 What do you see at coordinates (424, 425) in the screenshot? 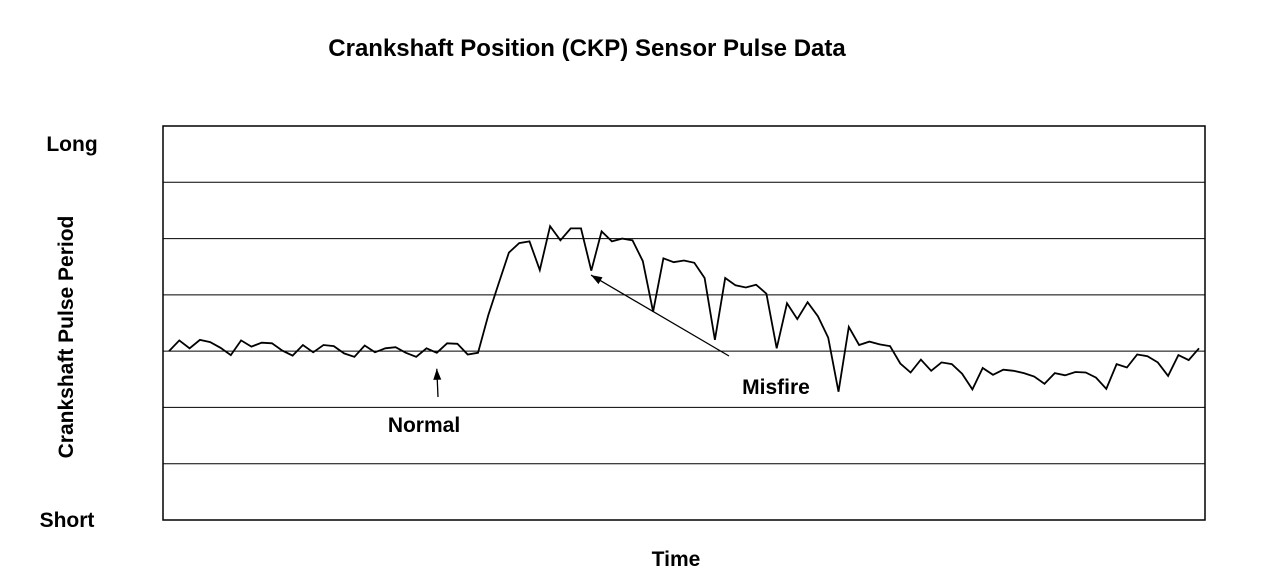
I see `annotation-normal-label: Normal` at bounding box center [424, 425].